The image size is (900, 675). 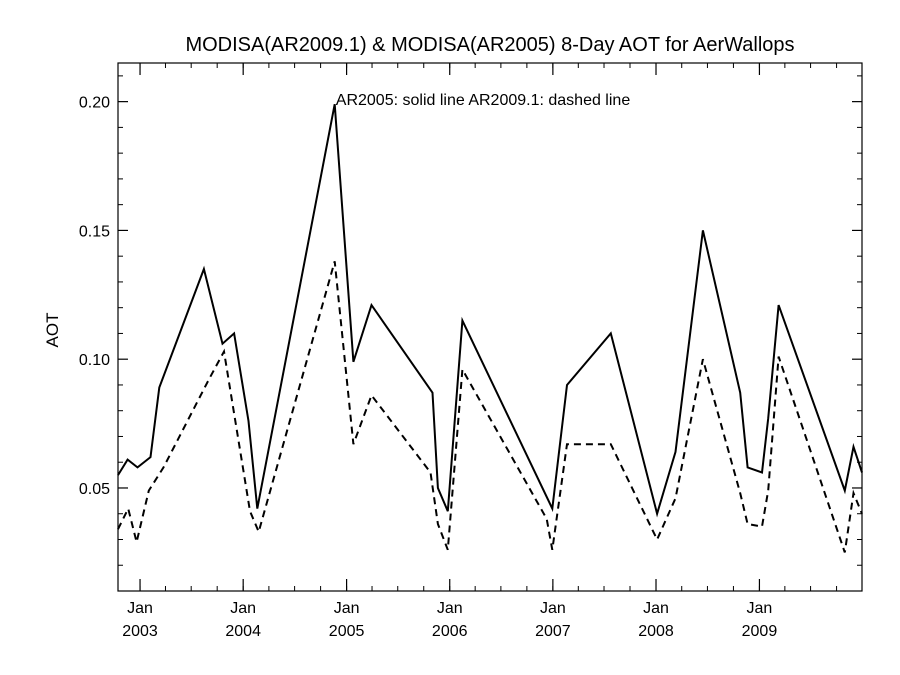 I want to click on y-tick-label: 0.05, so click(x=94, y=489).